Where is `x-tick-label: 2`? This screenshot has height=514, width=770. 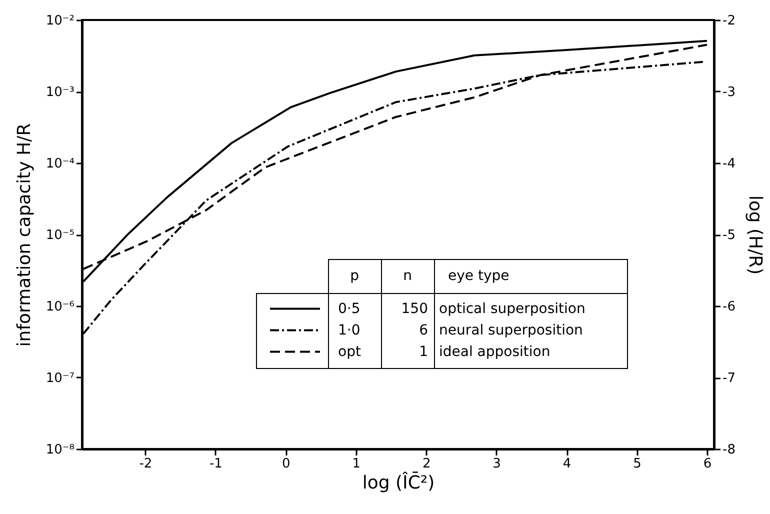
x-tick-label: 2 is located at coordinates (426, 464).